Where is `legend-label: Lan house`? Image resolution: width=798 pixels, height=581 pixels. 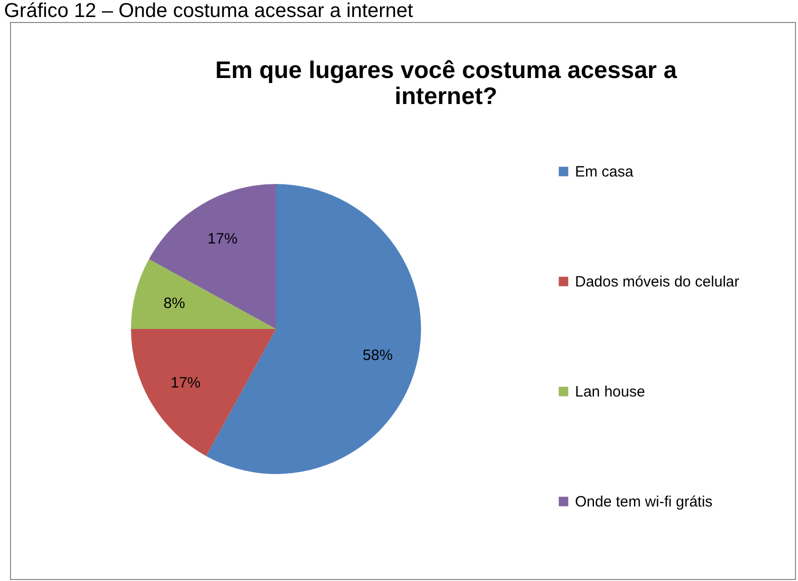
legend-label: Lan house is located at coordinates (610, 392).